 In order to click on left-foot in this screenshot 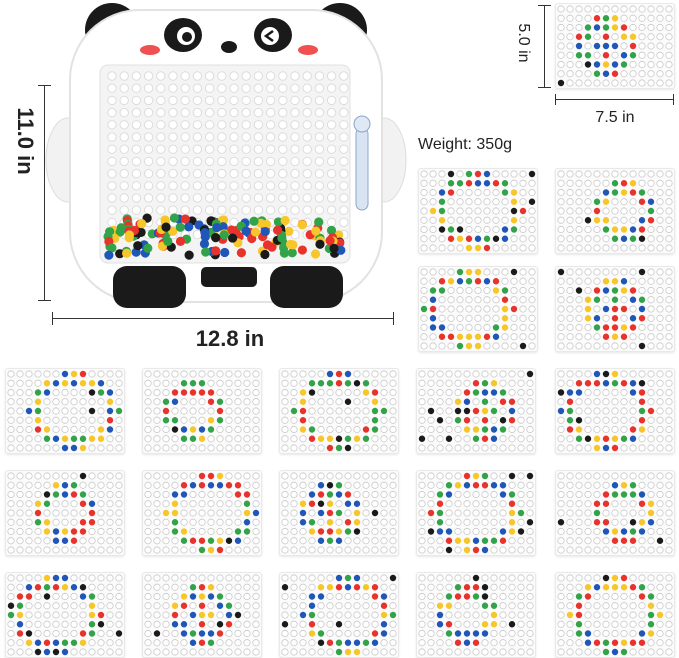, I will do `click(149, 287)`.